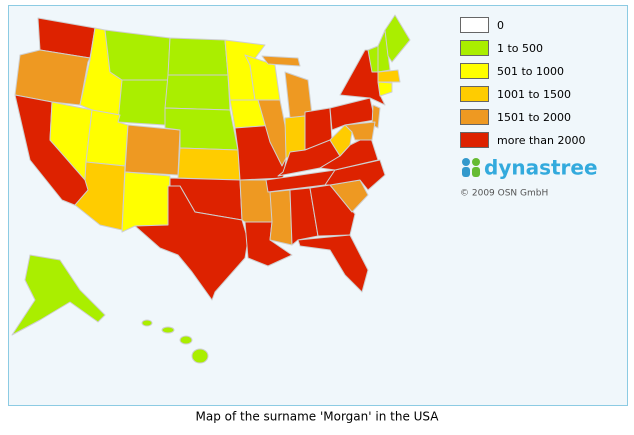  What do you see at coordinates (504, 194) in the screenshot?
I see `copyright: © 2009 OSN GmbH` at bounding box center [504, 194].